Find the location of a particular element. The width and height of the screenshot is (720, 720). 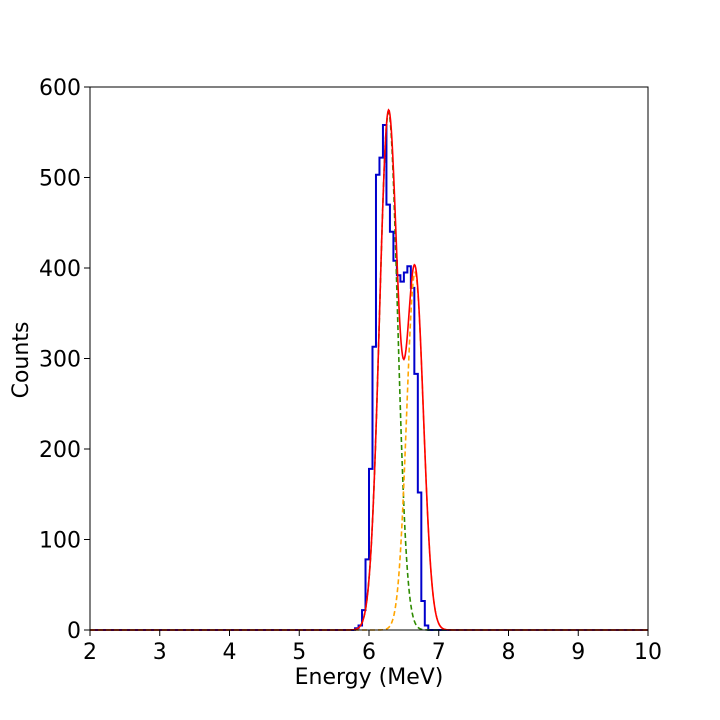

y-tick-label: 600 is located at coordinates (60, 88).